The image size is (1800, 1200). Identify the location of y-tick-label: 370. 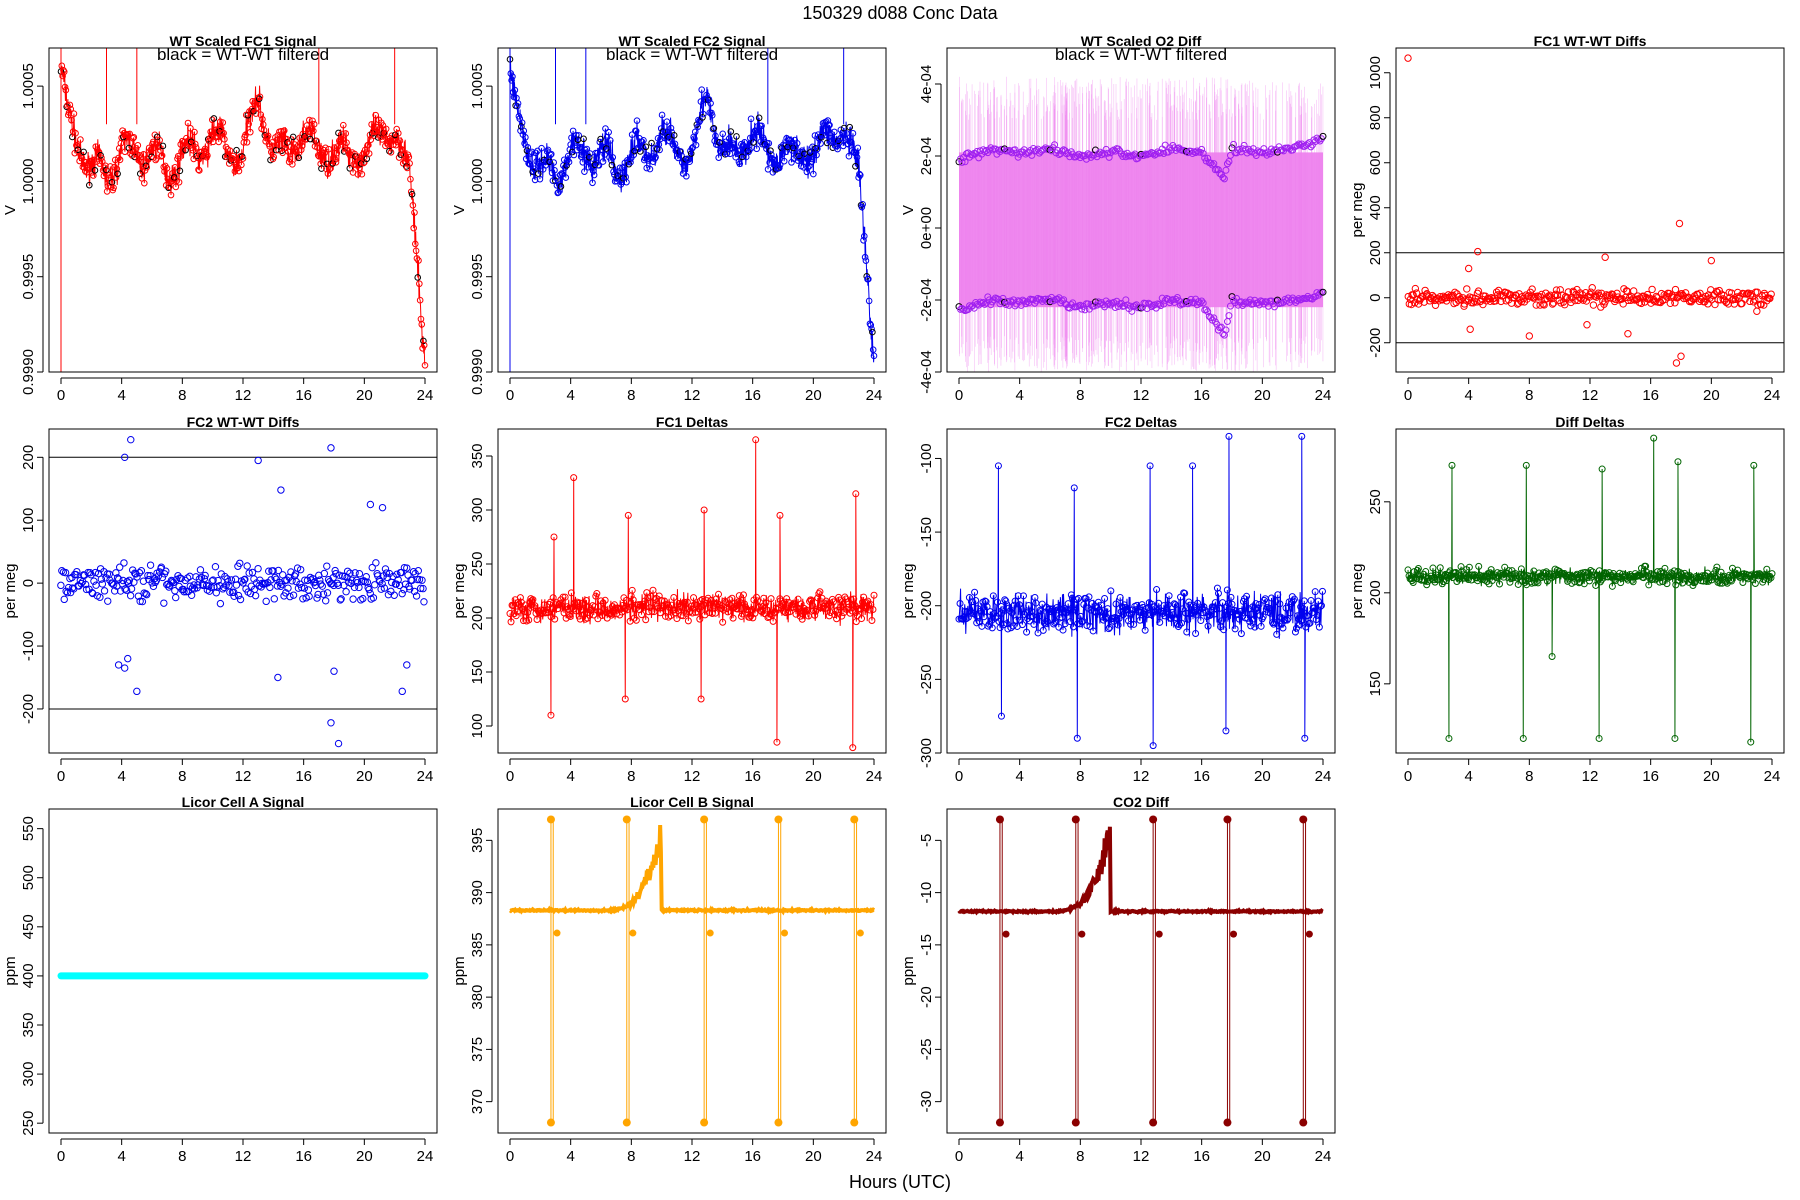
(477, 1101).